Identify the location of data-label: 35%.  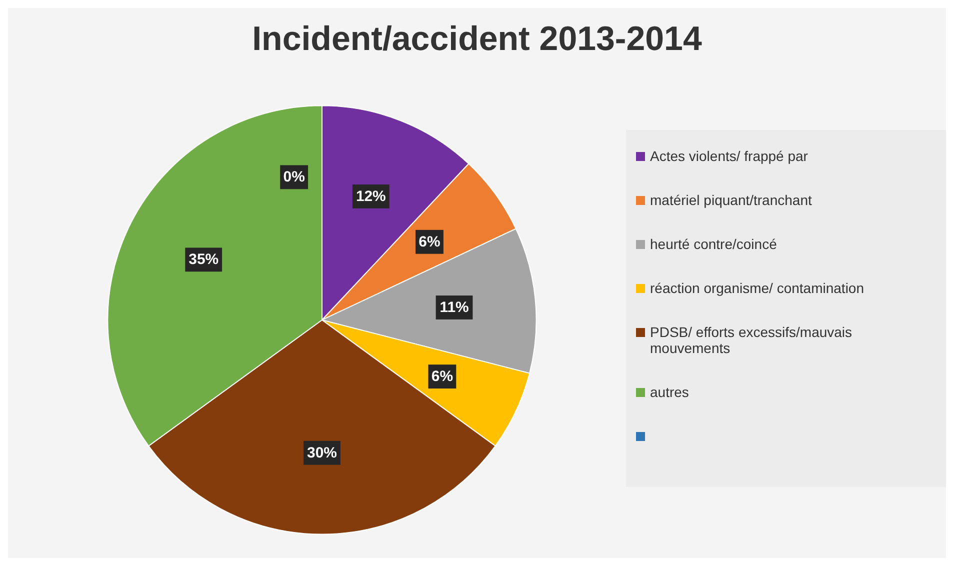
(203, 259).